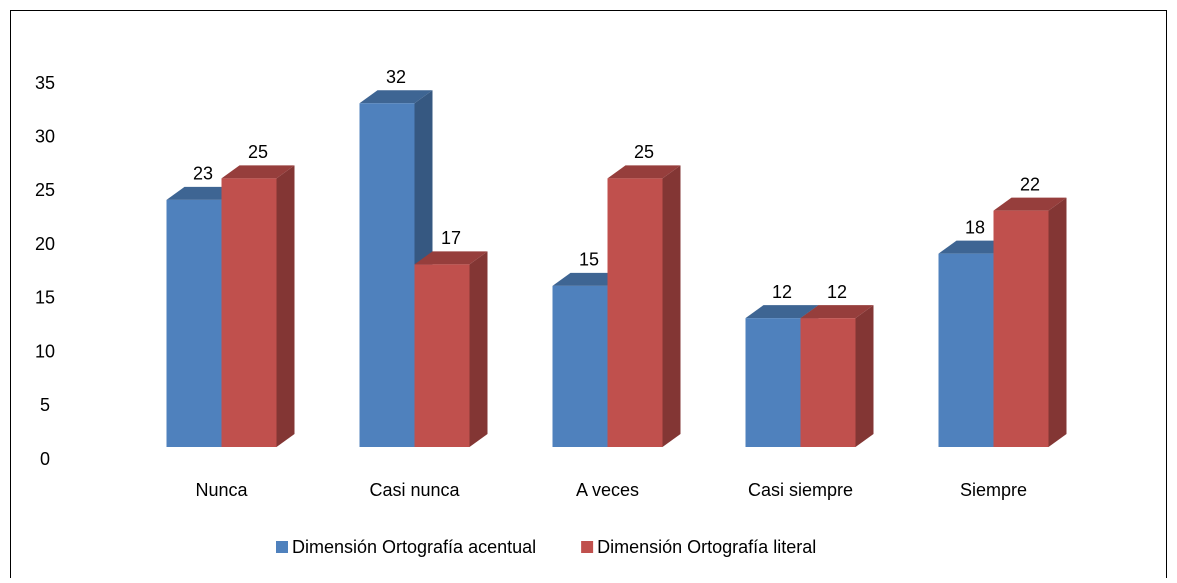 The width and height of the screenshot is (1177, 583). What do you see at coordinates (1030, 184) in the screenshot?
I see `data-label: 22` at bounding box center [1030, 184].